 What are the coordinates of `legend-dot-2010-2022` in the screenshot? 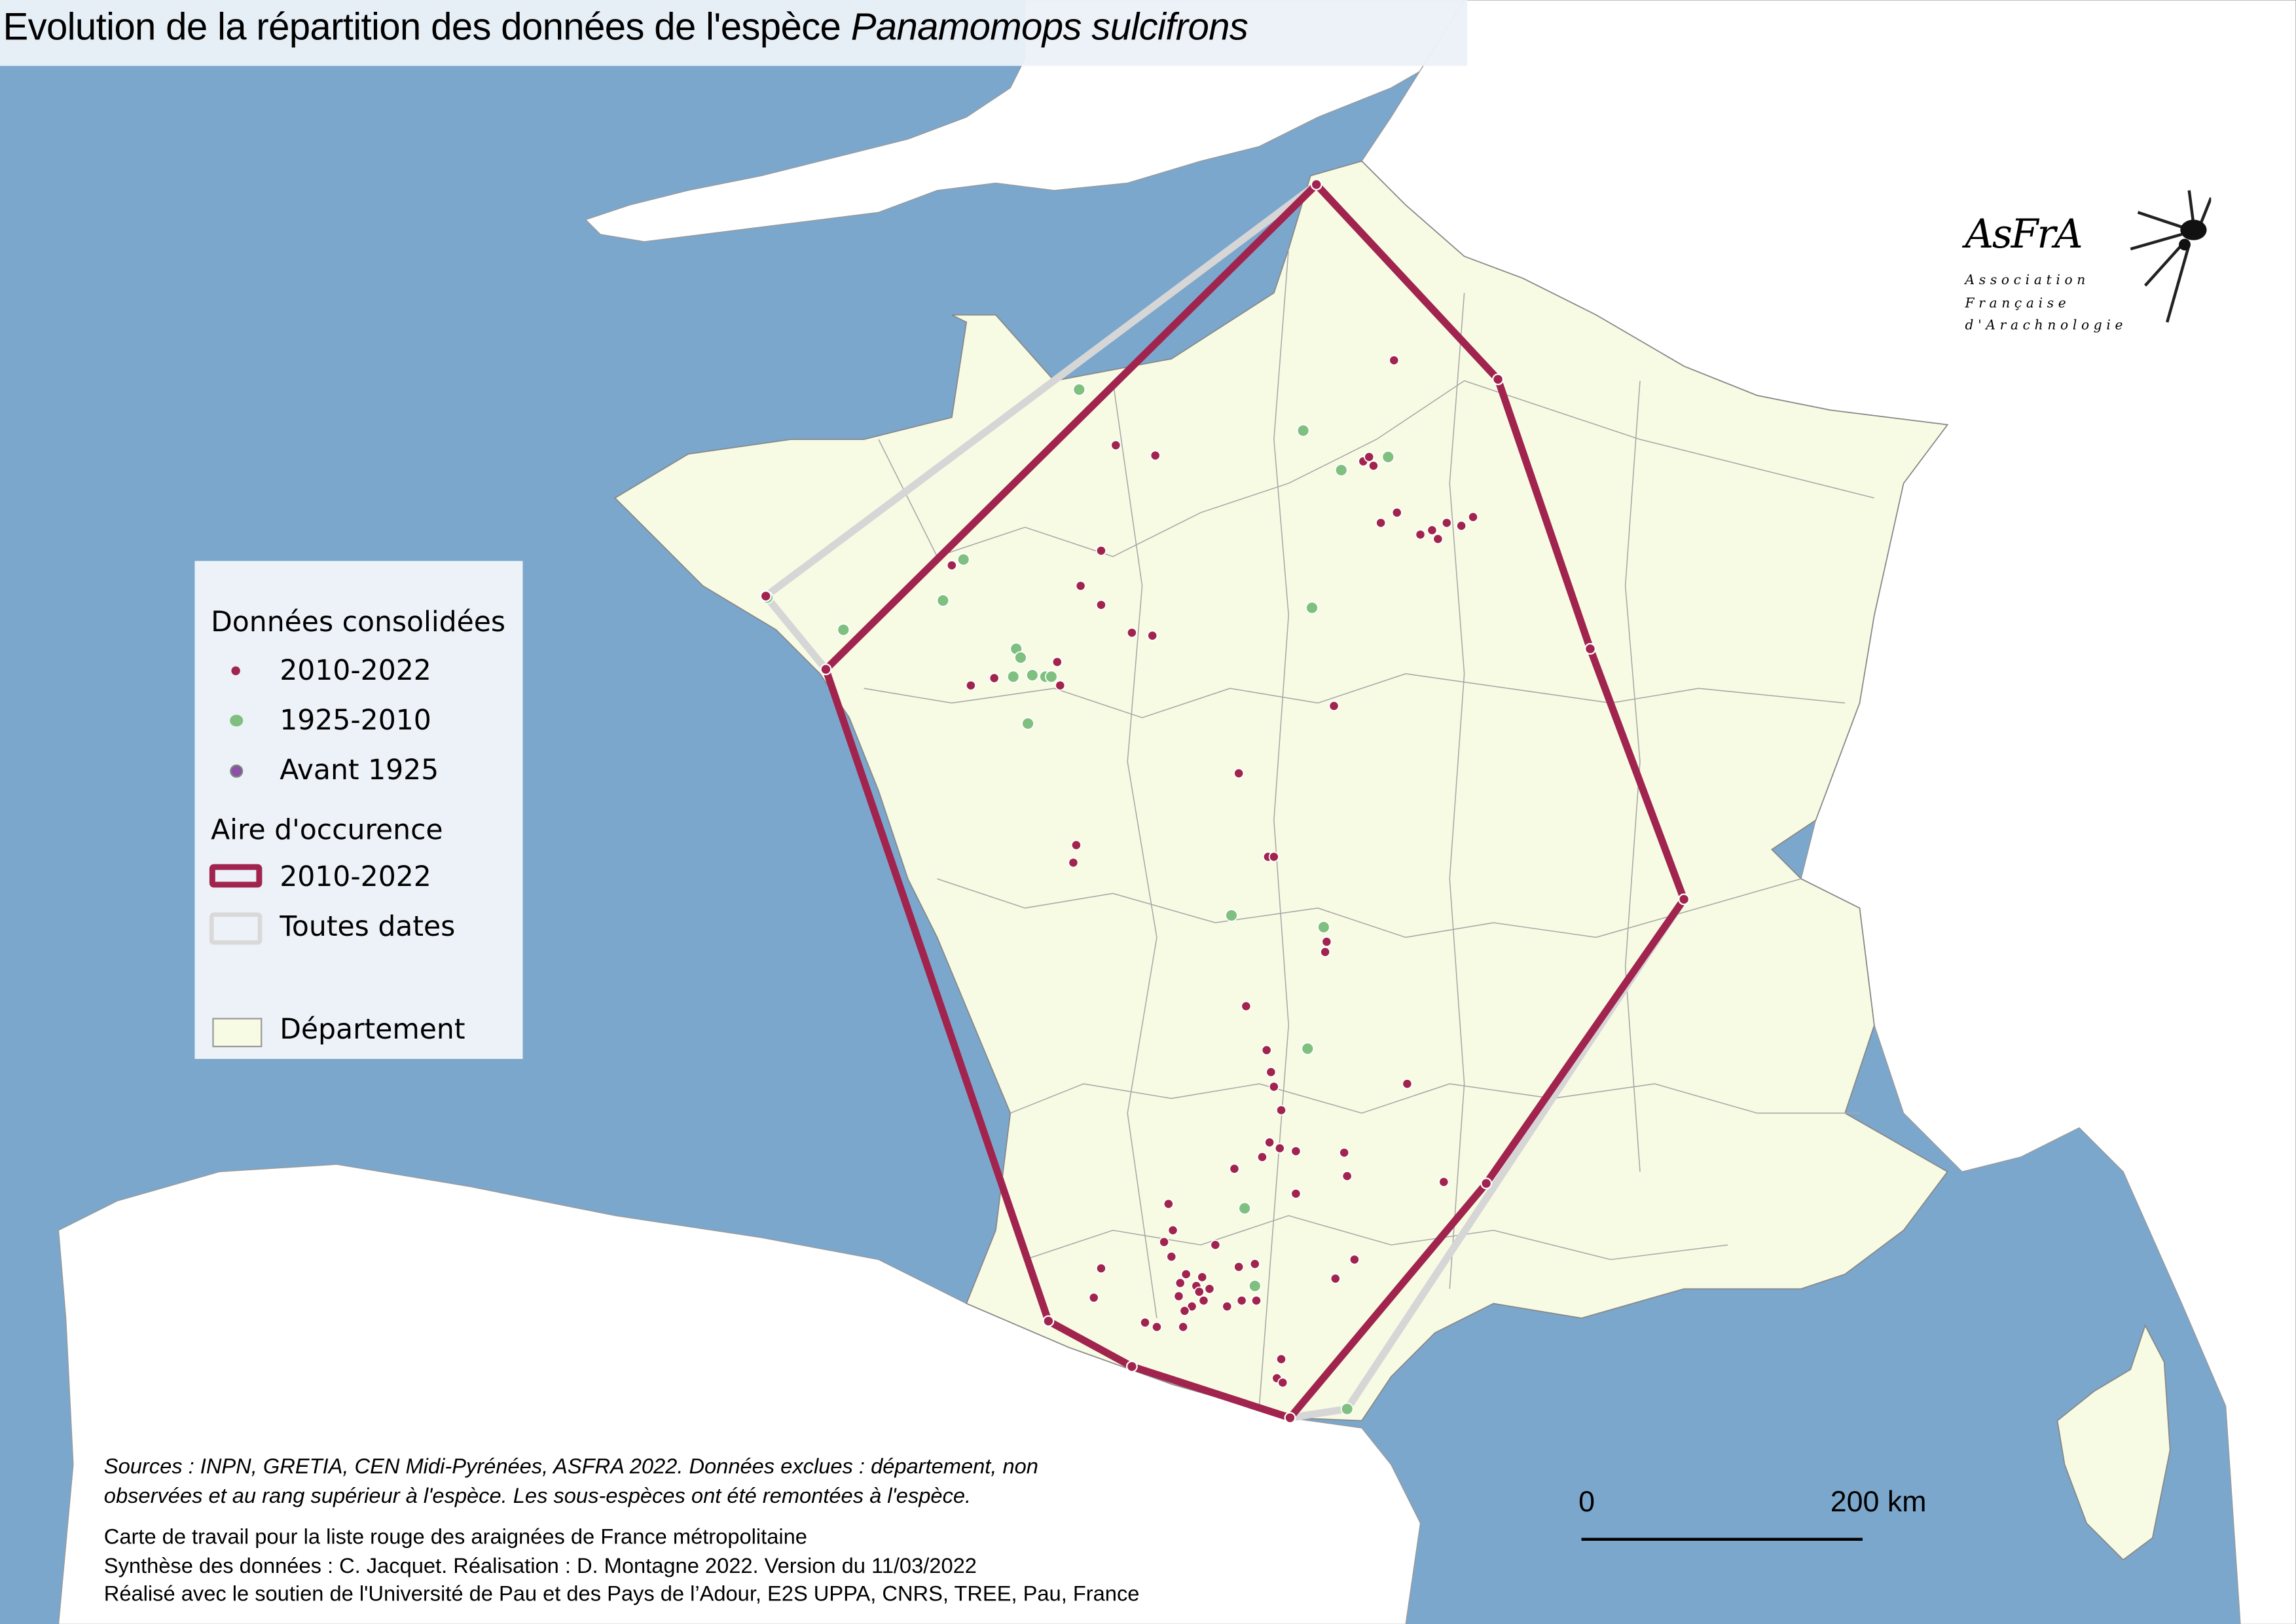 It's located at (235, 671).